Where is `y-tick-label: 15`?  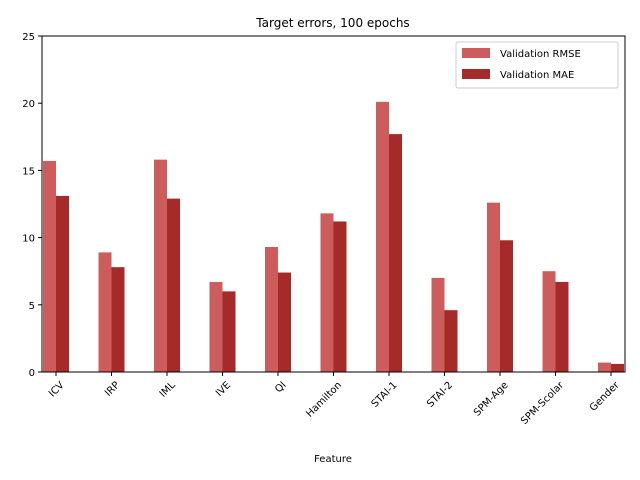
y-tick-label: 15 is located at coordinates (28, 171).